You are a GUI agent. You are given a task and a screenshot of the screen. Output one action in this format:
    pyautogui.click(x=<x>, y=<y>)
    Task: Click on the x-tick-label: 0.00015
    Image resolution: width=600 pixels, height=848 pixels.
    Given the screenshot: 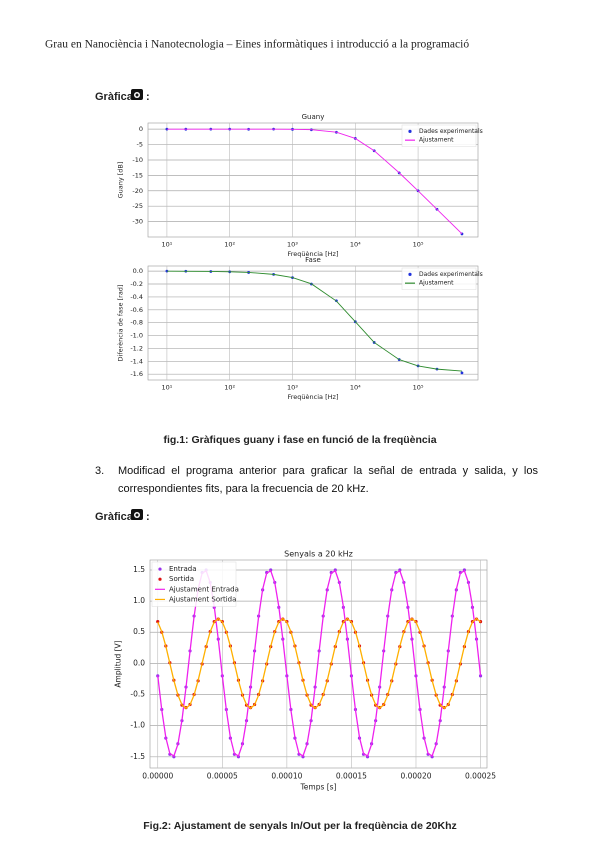 What is the action you would take?
    pyautogui.click(x=351, y=776)
    